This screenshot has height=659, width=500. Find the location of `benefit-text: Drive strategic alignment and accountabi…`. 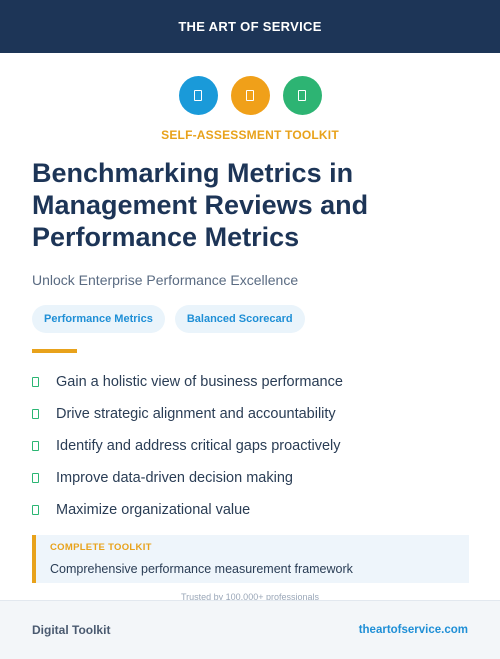

benefit-text: Drive strategic alignment and accountabi… is located at coordinates (196, 414).